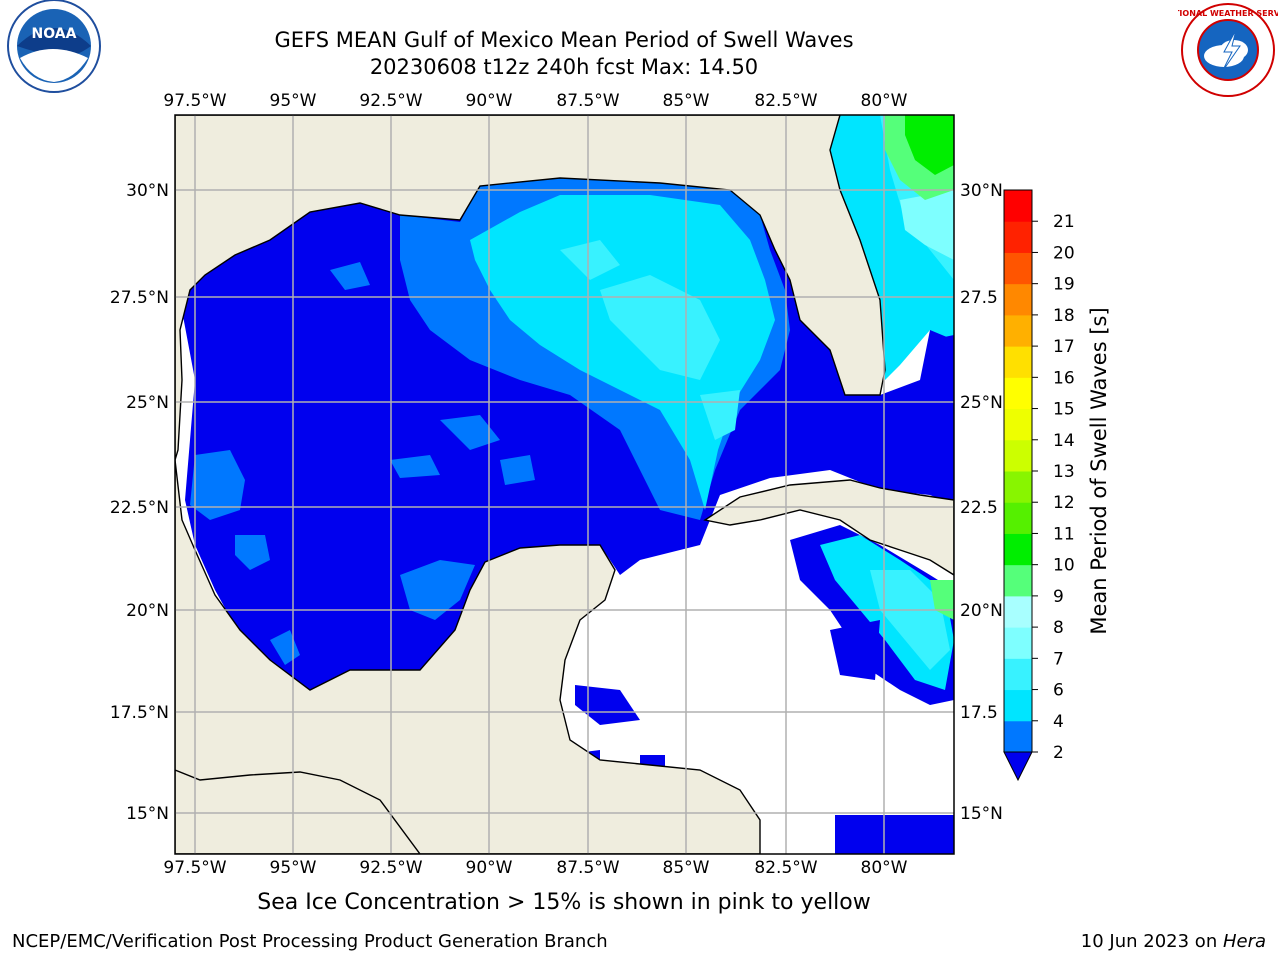 Image resolution: width=1280 pixels, height=960 pixels. I want to click on nws-logo-text: NATIONAL WEATHER SERVICE, so click(1228, 13).